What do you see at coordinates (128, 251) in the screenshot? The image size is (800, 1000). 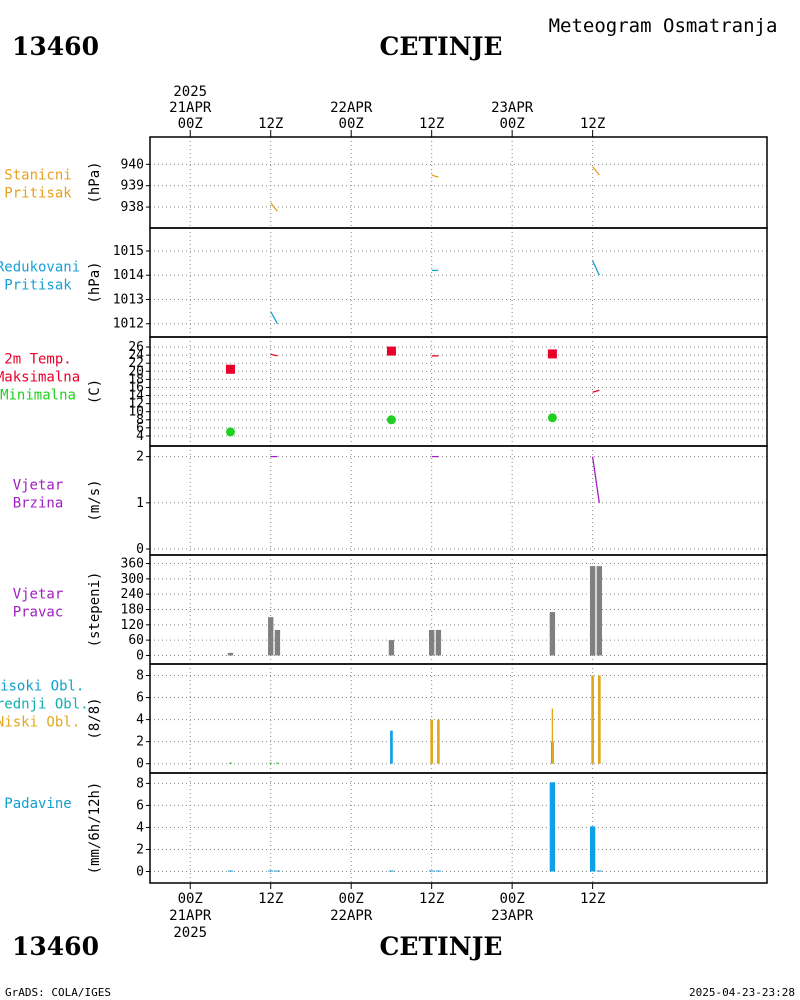 I see `y-tick-label: 1015` at bounding box center [128, 251].